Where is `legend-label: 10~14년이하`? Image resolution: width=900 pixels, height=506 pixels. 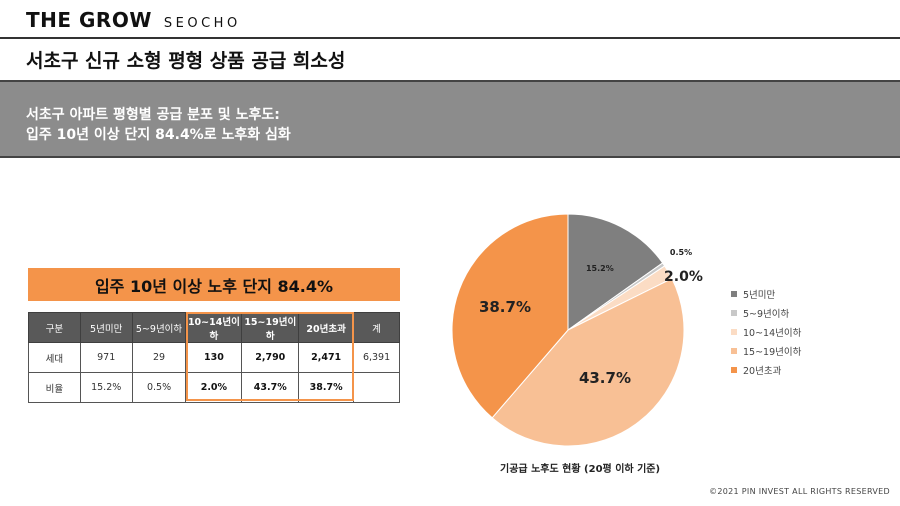 legend-label: 10~14년이하 is located at coordinates (772, 333).